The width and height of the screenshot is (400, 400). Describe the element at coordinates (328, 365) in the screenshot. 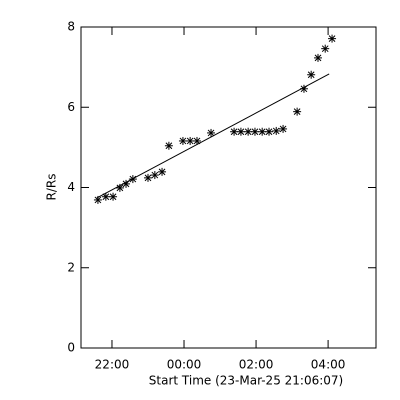

I see `x-tick-label: 04:00` at that location.